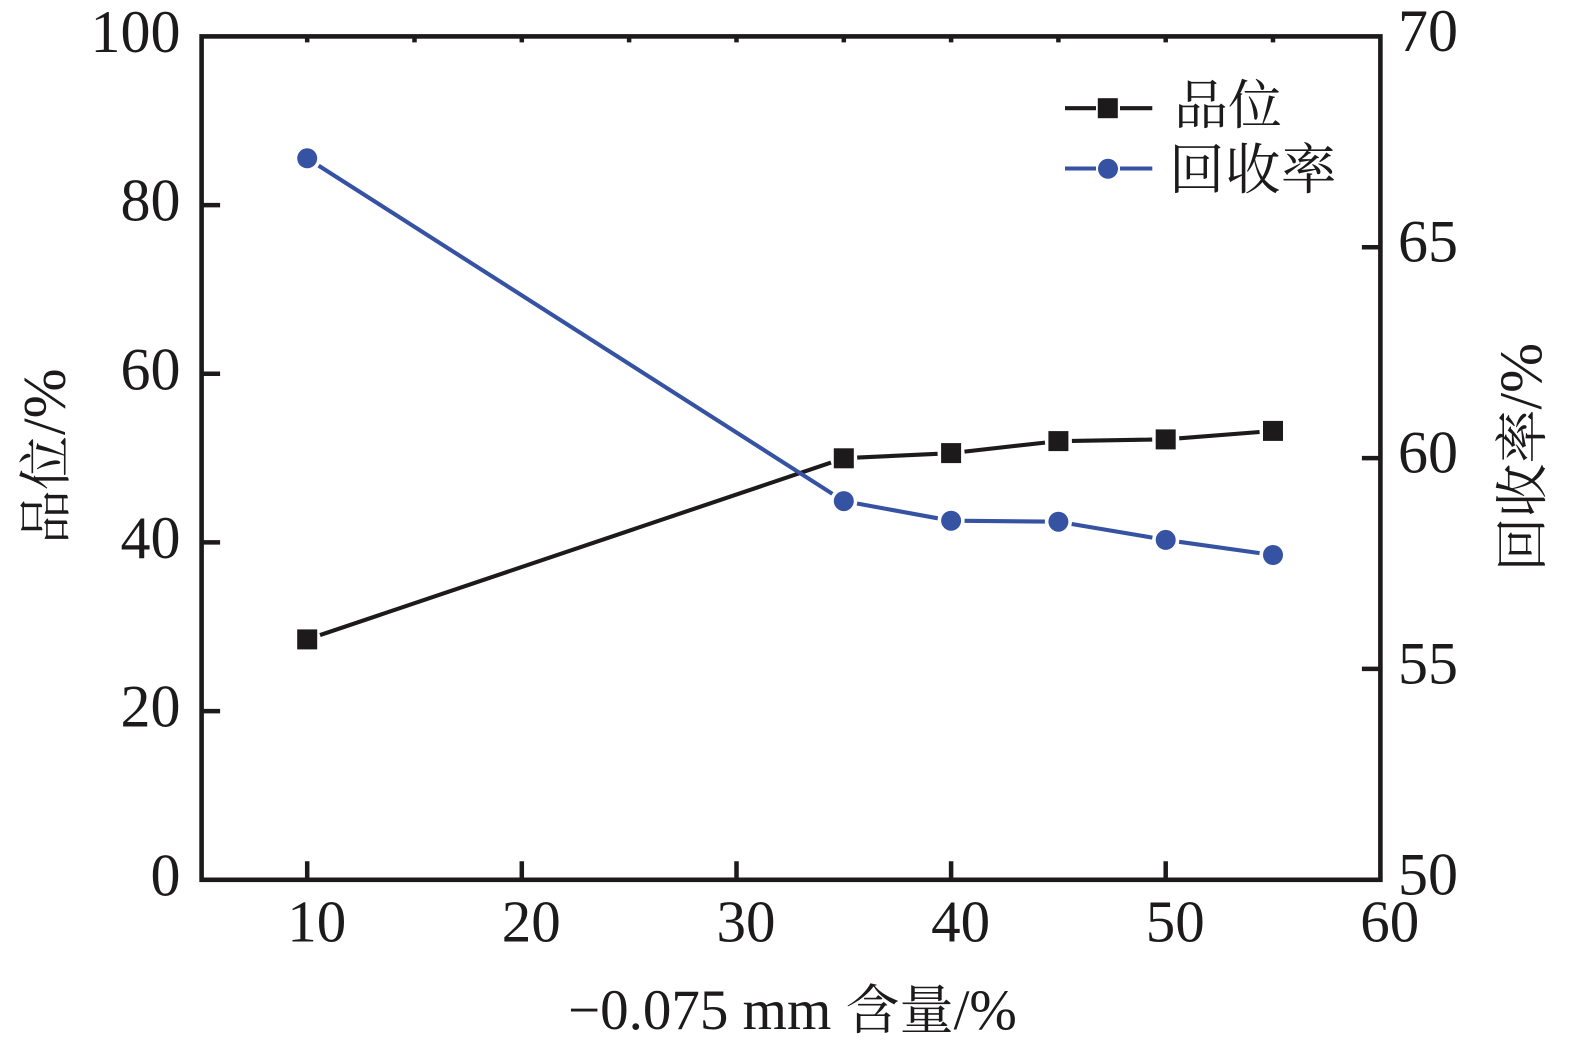 This screenshot has height=1045, width=1575. Describe the element at coordinates (136, 32) in the screenshot. I see `svg-text: 100` at that location.